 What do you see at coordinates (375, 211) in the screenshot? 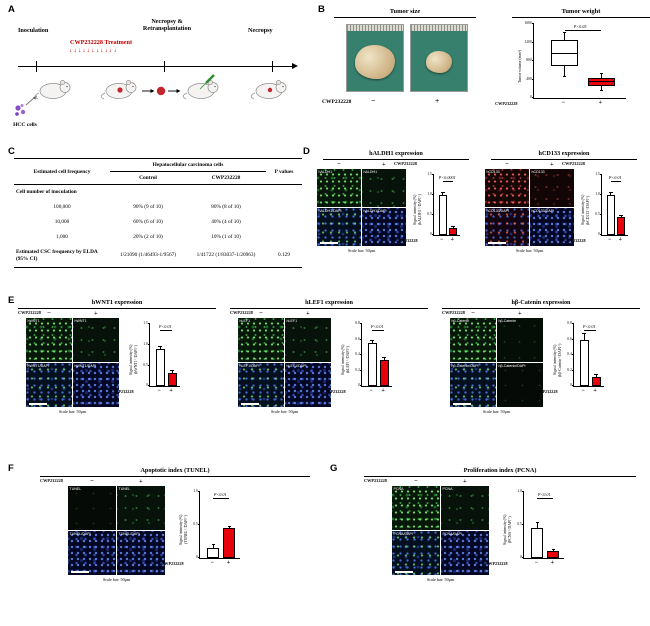
I see `tile-label: hALDH1/DAPI` at bounding box center [375, 211].